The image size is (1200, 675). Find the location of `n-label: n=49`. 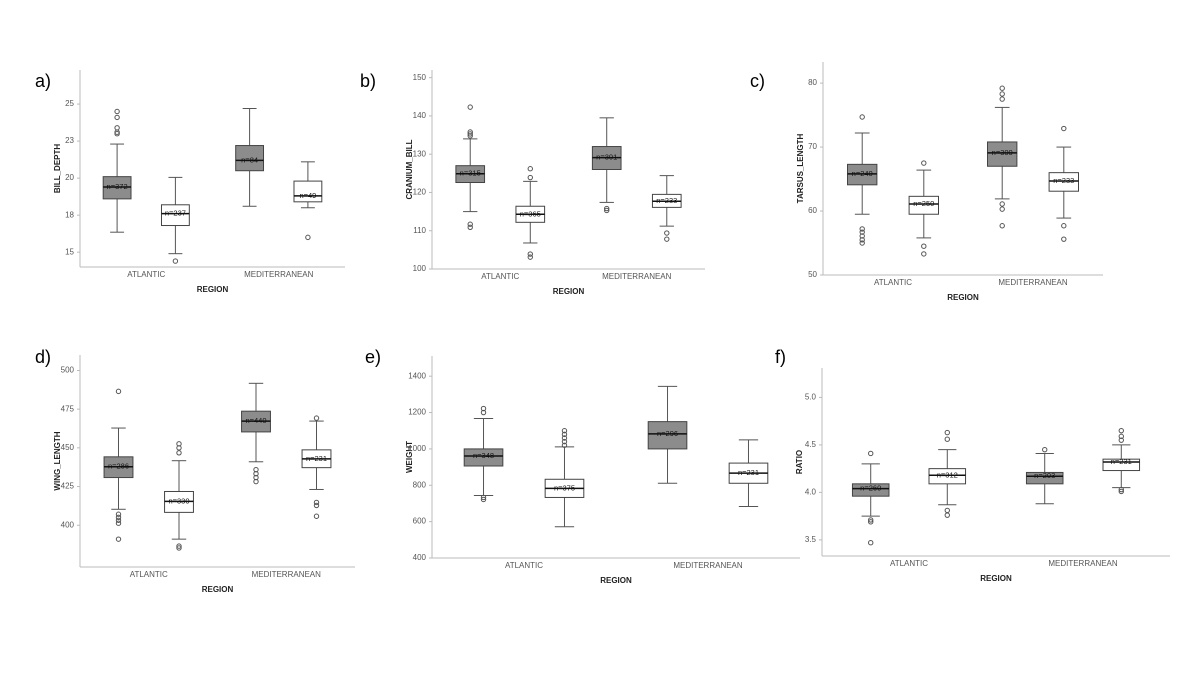

n-label: n=49 is located at coordinates (307, 195).